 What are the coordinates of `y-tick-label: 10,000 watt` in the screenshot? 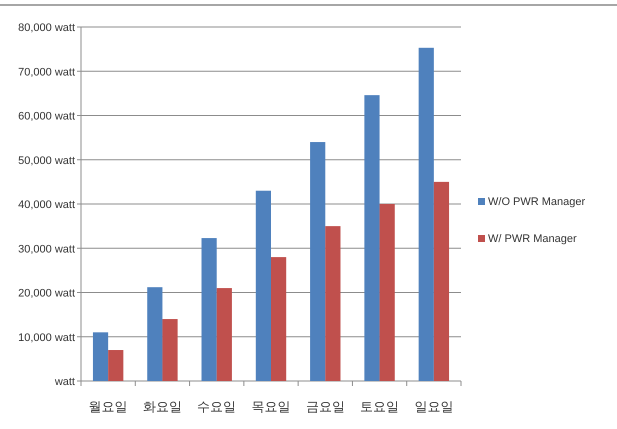 It's located at (46, 338).